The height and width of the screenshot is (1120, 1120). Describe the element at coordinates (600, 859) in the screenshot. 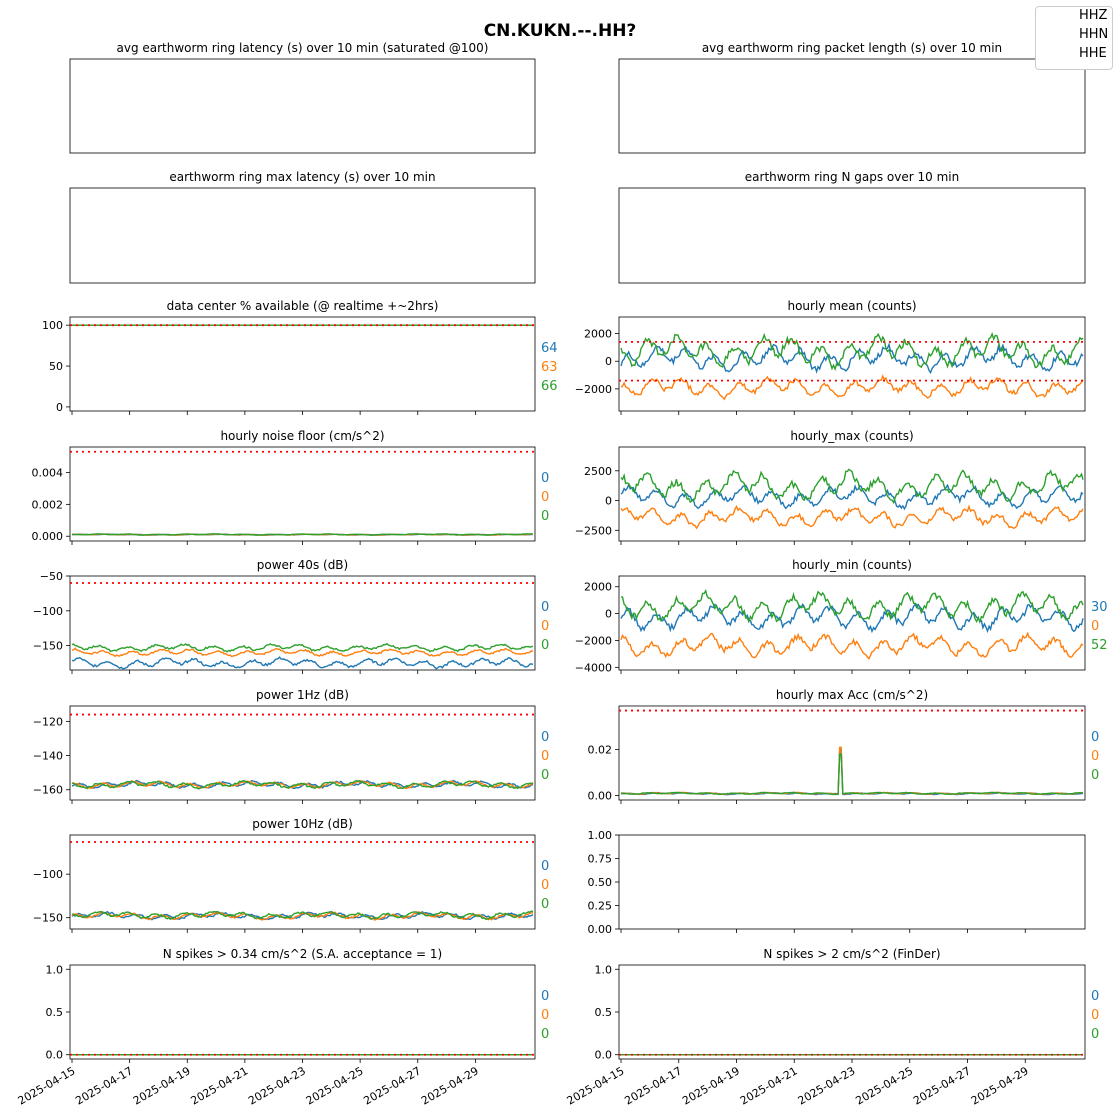

I see `y-tick-label: 0.75` at that location.